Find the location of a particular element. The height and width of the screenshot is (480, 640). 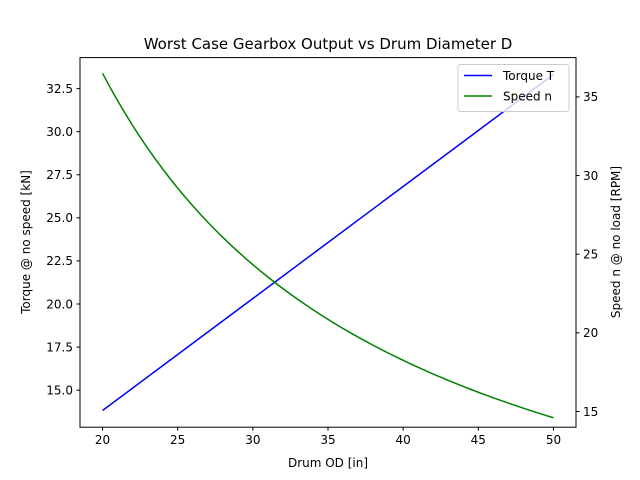

x-tick-label: 25 is located at coordinates (177, 440).